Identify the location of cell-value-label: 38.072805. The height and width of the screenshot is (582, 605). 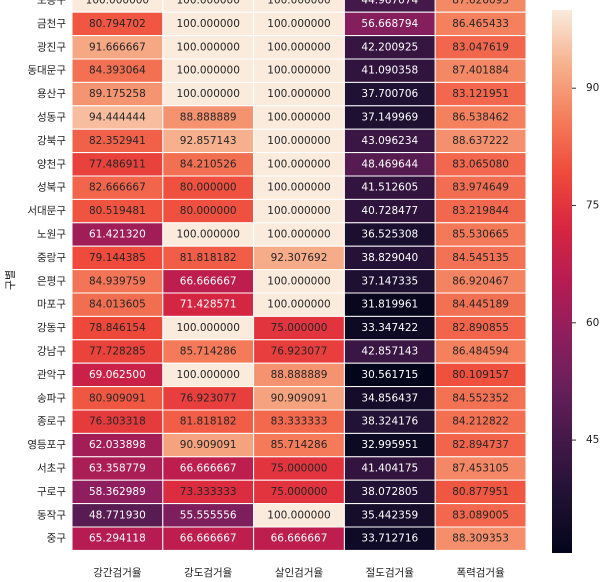
(389, 492).